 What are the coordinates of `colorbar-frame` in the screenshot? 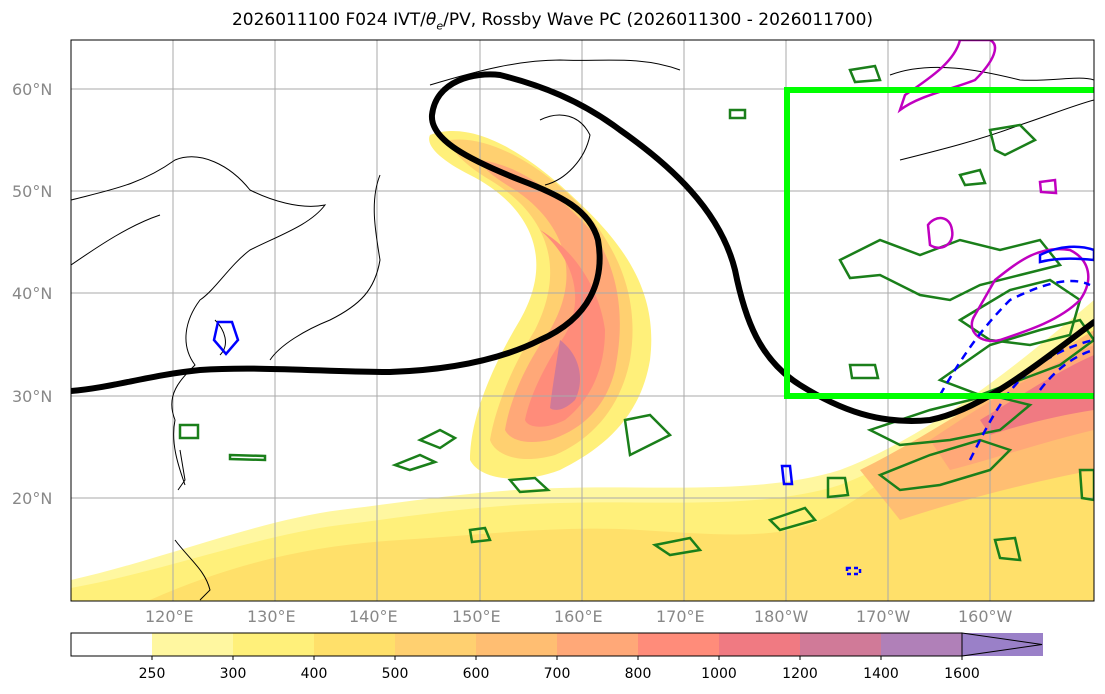 It's located at (516, 644).